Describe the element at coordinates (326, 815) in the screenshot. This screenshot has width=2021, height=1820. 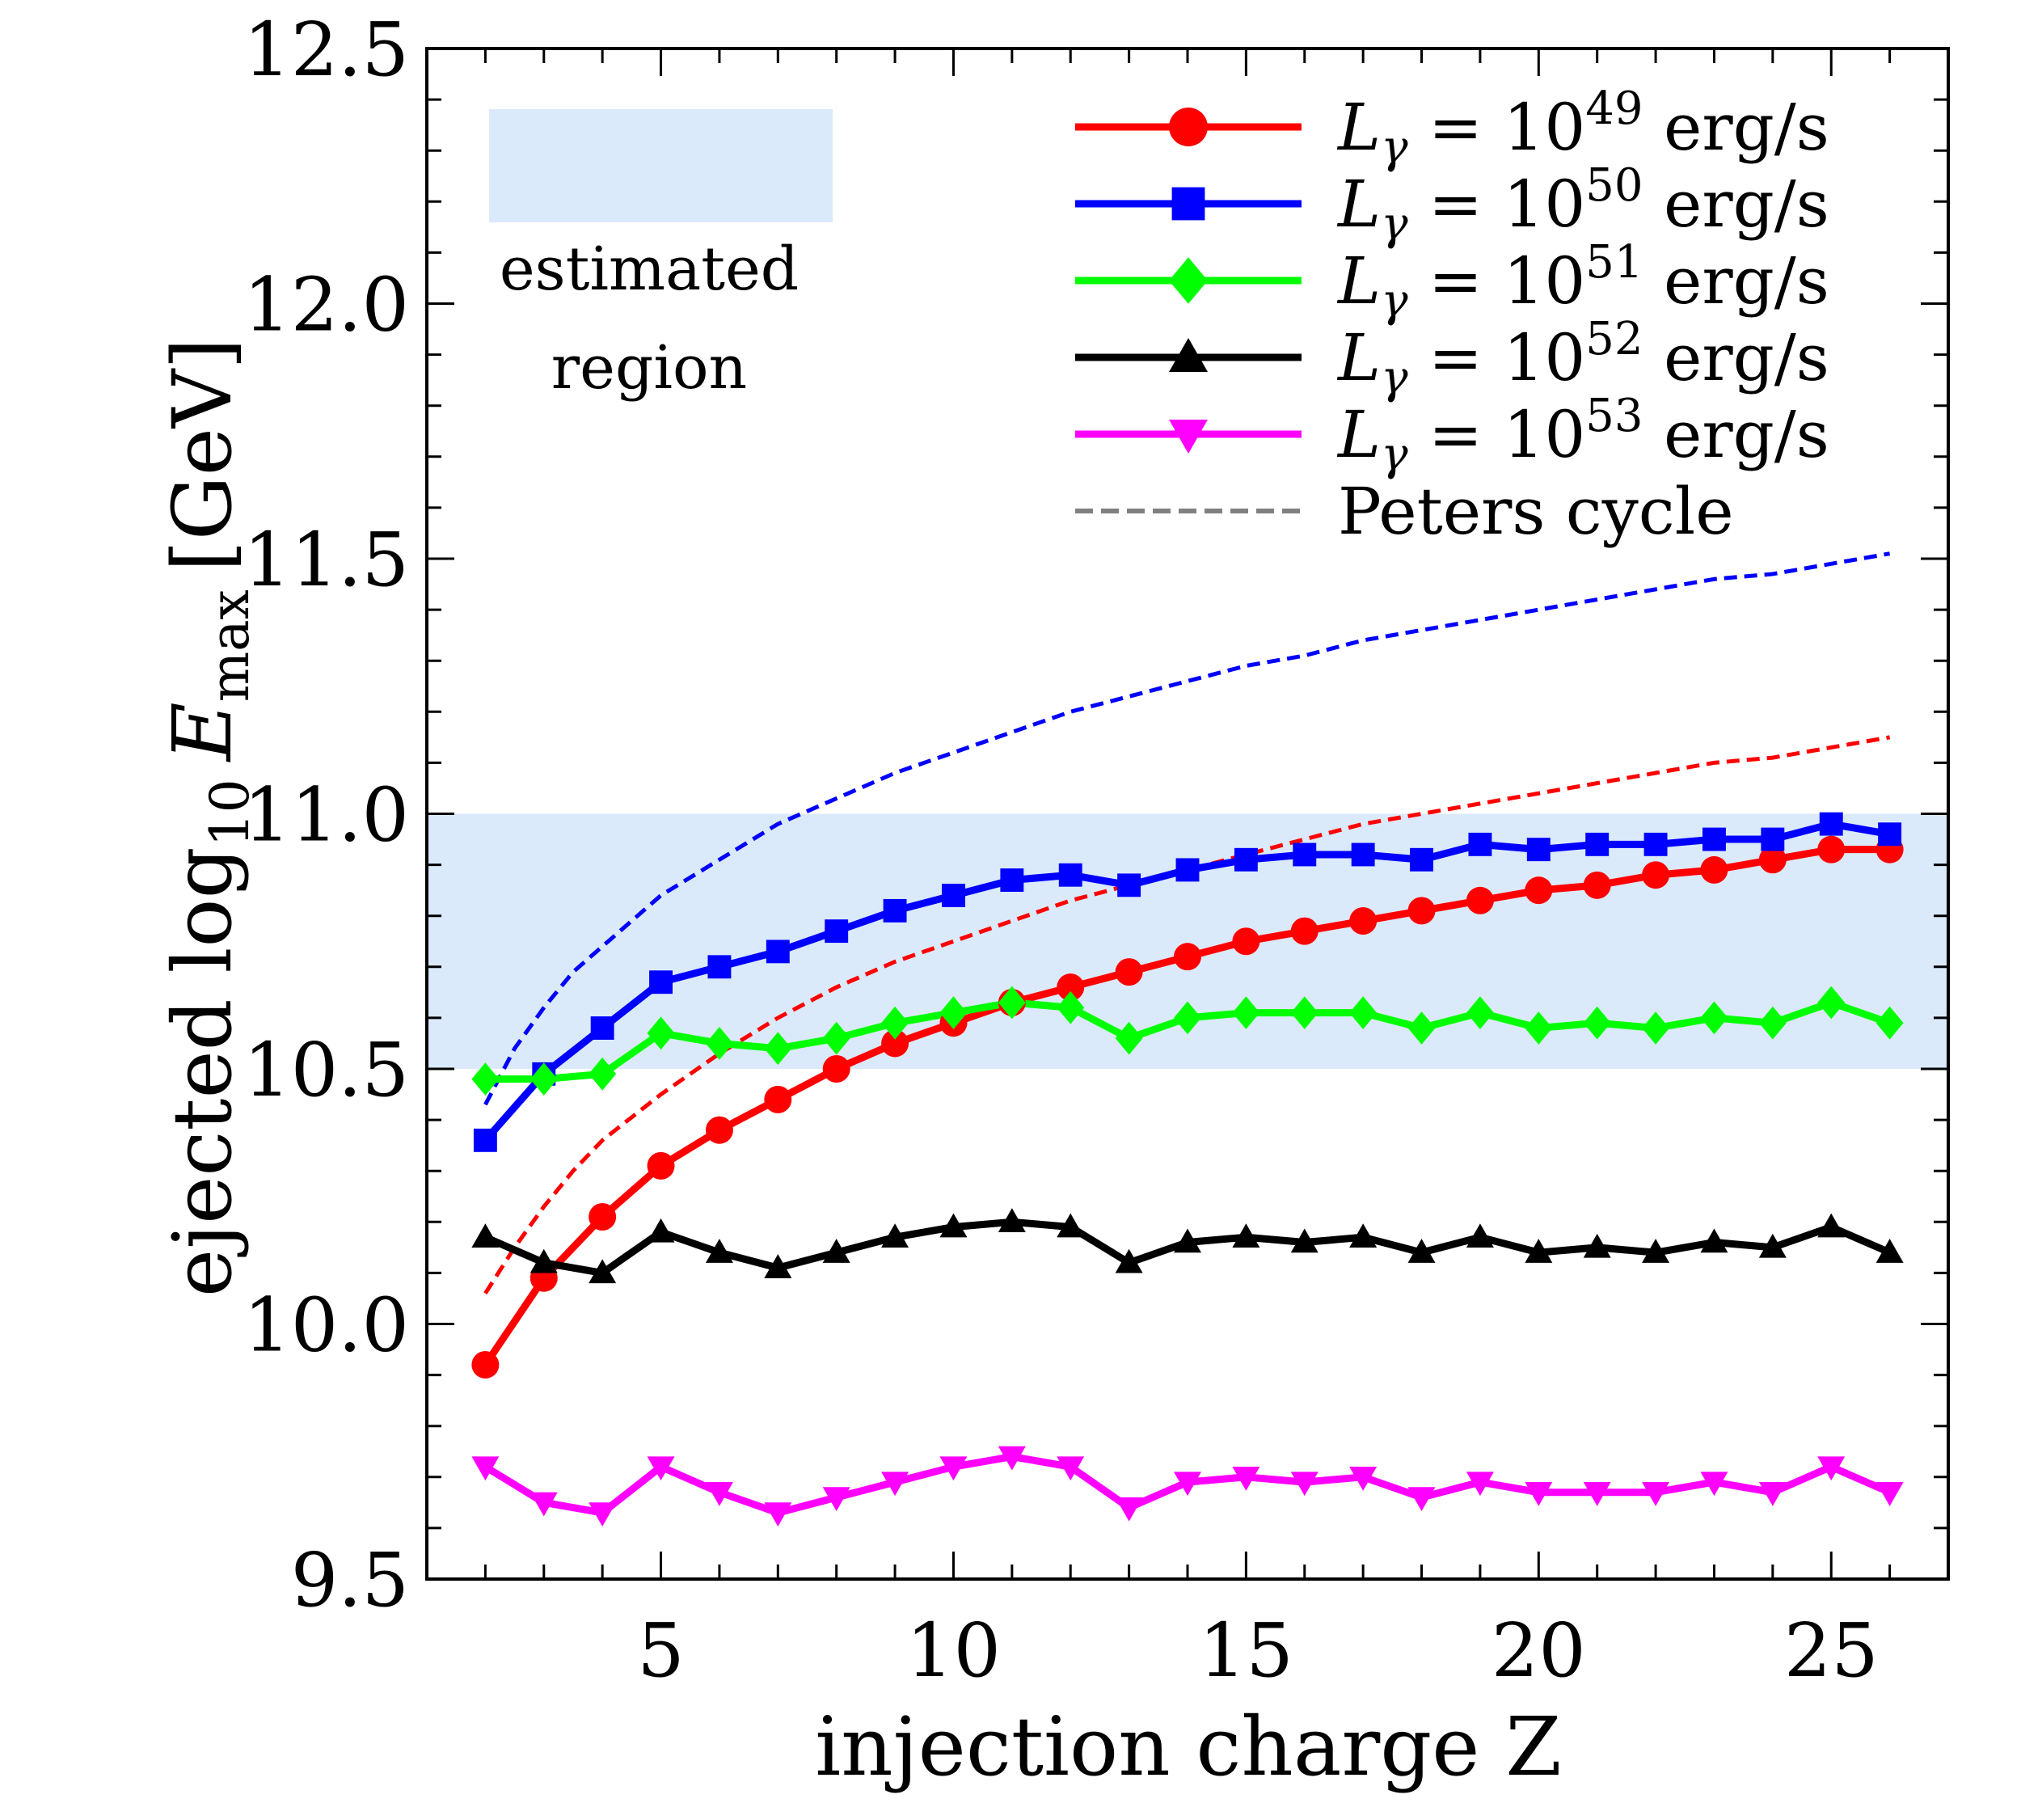
I see `y-tick-label: 11.0` at that location.